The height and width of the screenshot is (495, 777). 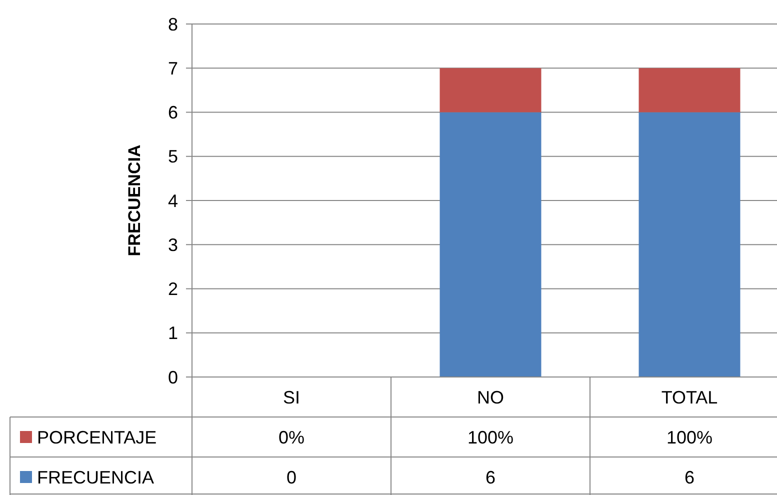 I want to click on data-label: 0, so click(x=291, y=477).